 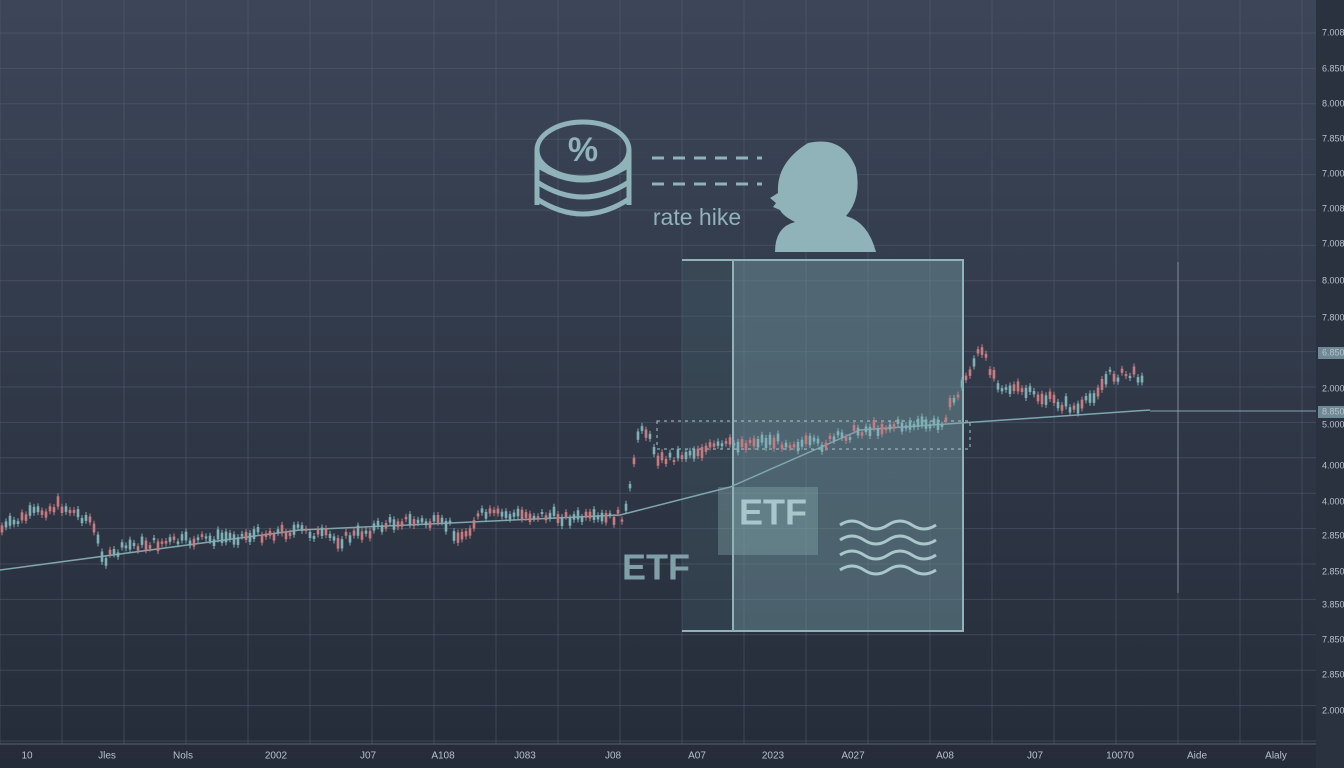 What do you see at coordinates (1333, 465) in the screenshot?
I see `price-label: 4.000` at bounding box center [1333, 465].